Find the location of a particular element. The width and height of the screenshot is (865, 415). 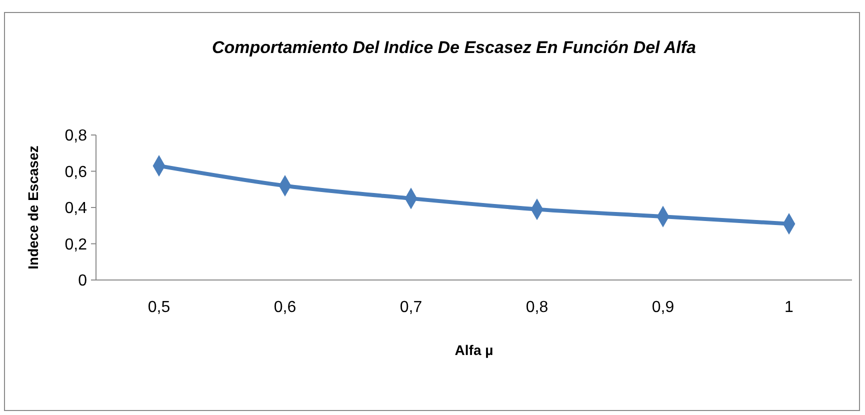

y-axis-title: Indece de Escasez is located at coordinates (33, 208).